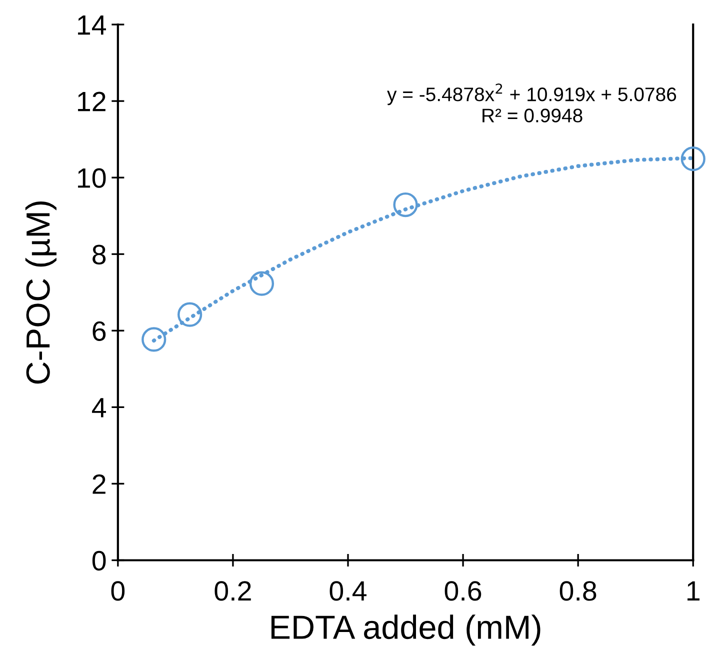 The height and width of the screenshot is (663, 719). Describe the element at coordinates (92, 102) in the screenshot. I see `y-tick-label: 12` at that location.